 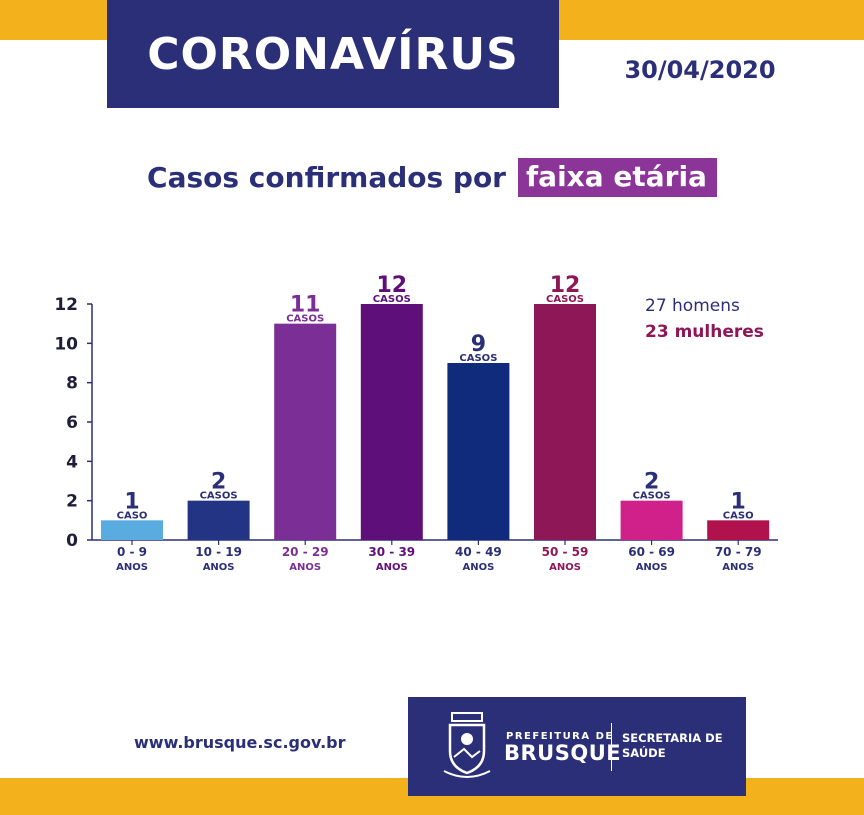 I want to click on page-title: CORONAVÍRUS, so click(x=333, y=54).